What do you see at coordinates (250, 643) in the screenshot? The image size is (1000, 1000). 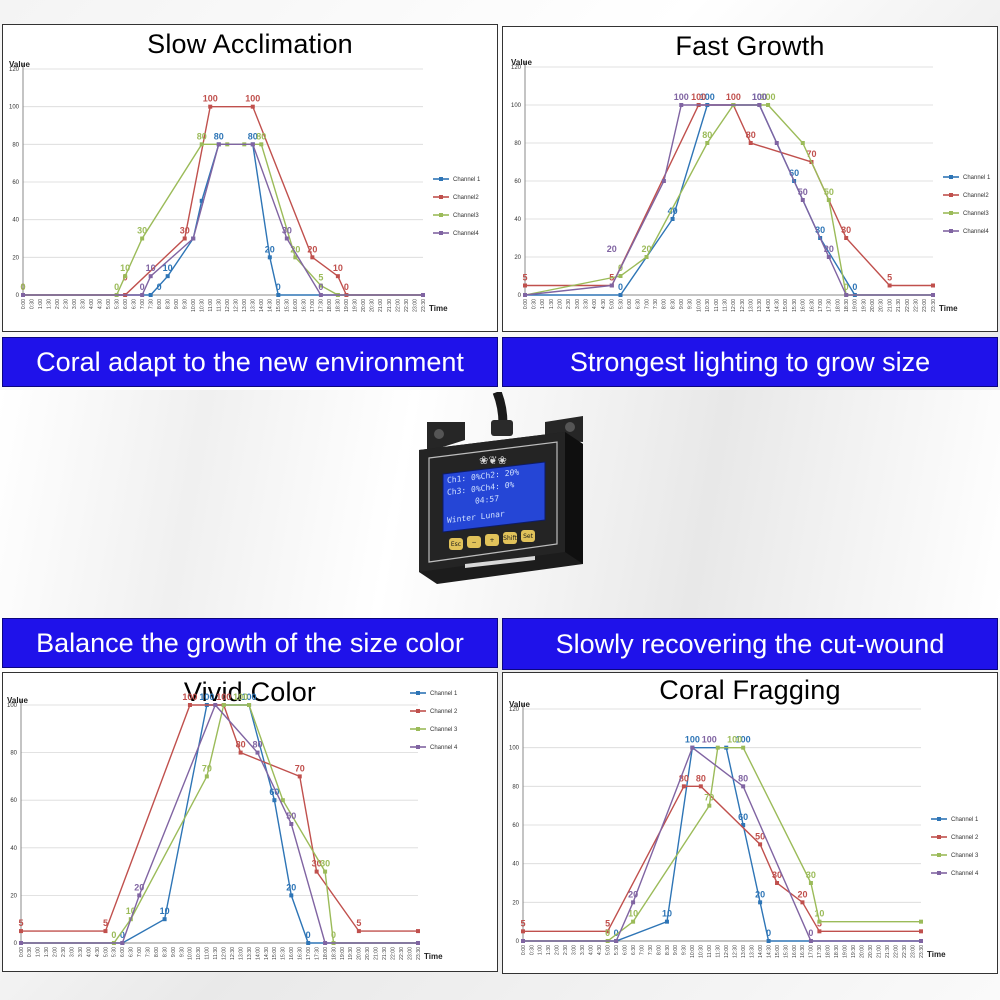 I see `banner-bottom-left: Balance the growth of the size color` at bounding box center [250, 643].